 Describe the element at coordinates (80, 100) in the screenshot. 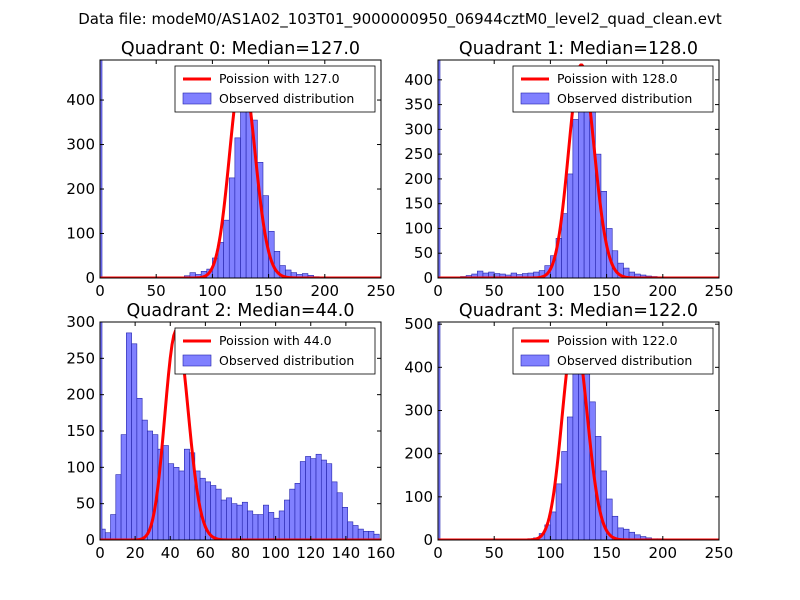

I see `y-tick-label: 400` at that location.